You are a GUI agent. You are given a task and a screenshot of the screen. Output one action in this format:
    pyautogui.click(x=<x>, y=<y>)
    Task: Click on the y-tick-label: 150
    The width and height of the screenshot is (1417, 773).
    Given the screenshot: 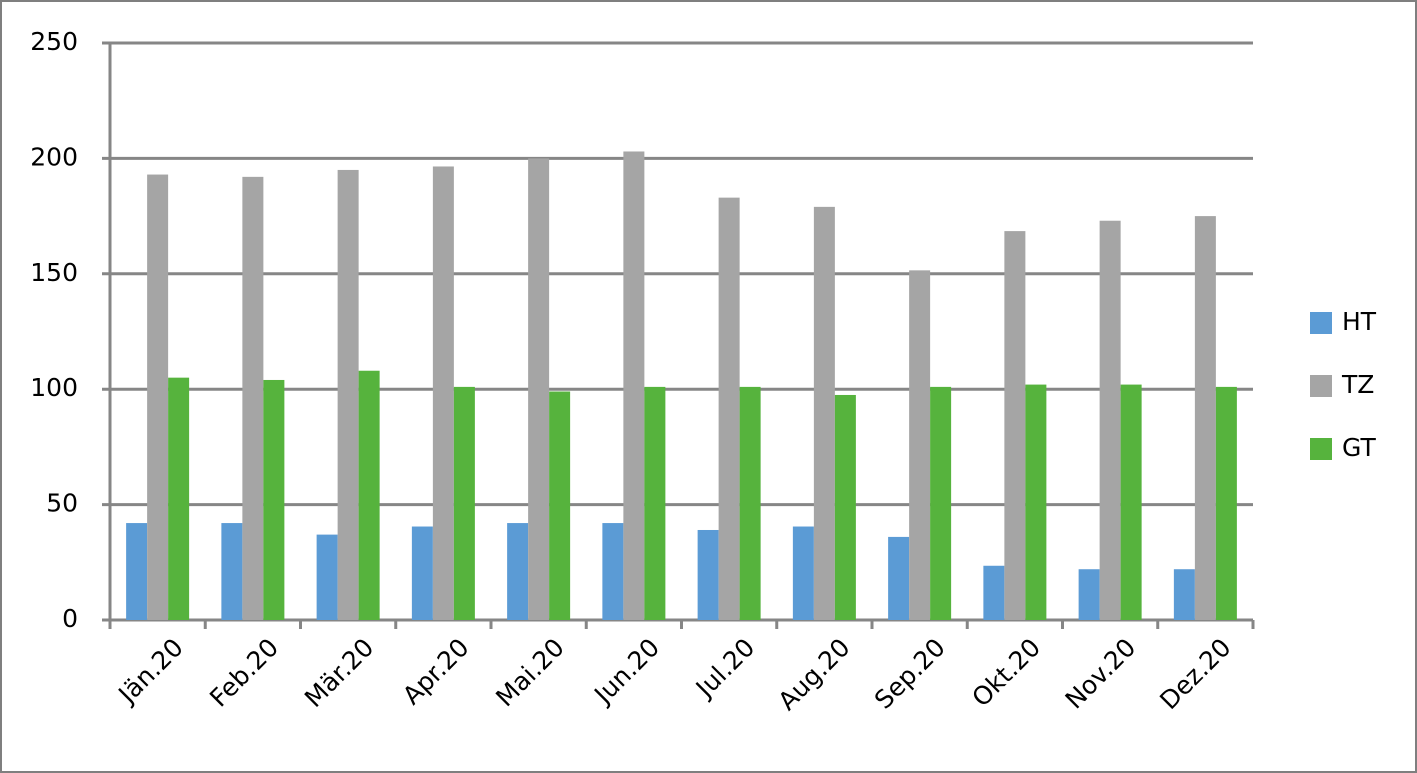 What is the action you would take?
    pyautogui.click(x=54, y=272)
    